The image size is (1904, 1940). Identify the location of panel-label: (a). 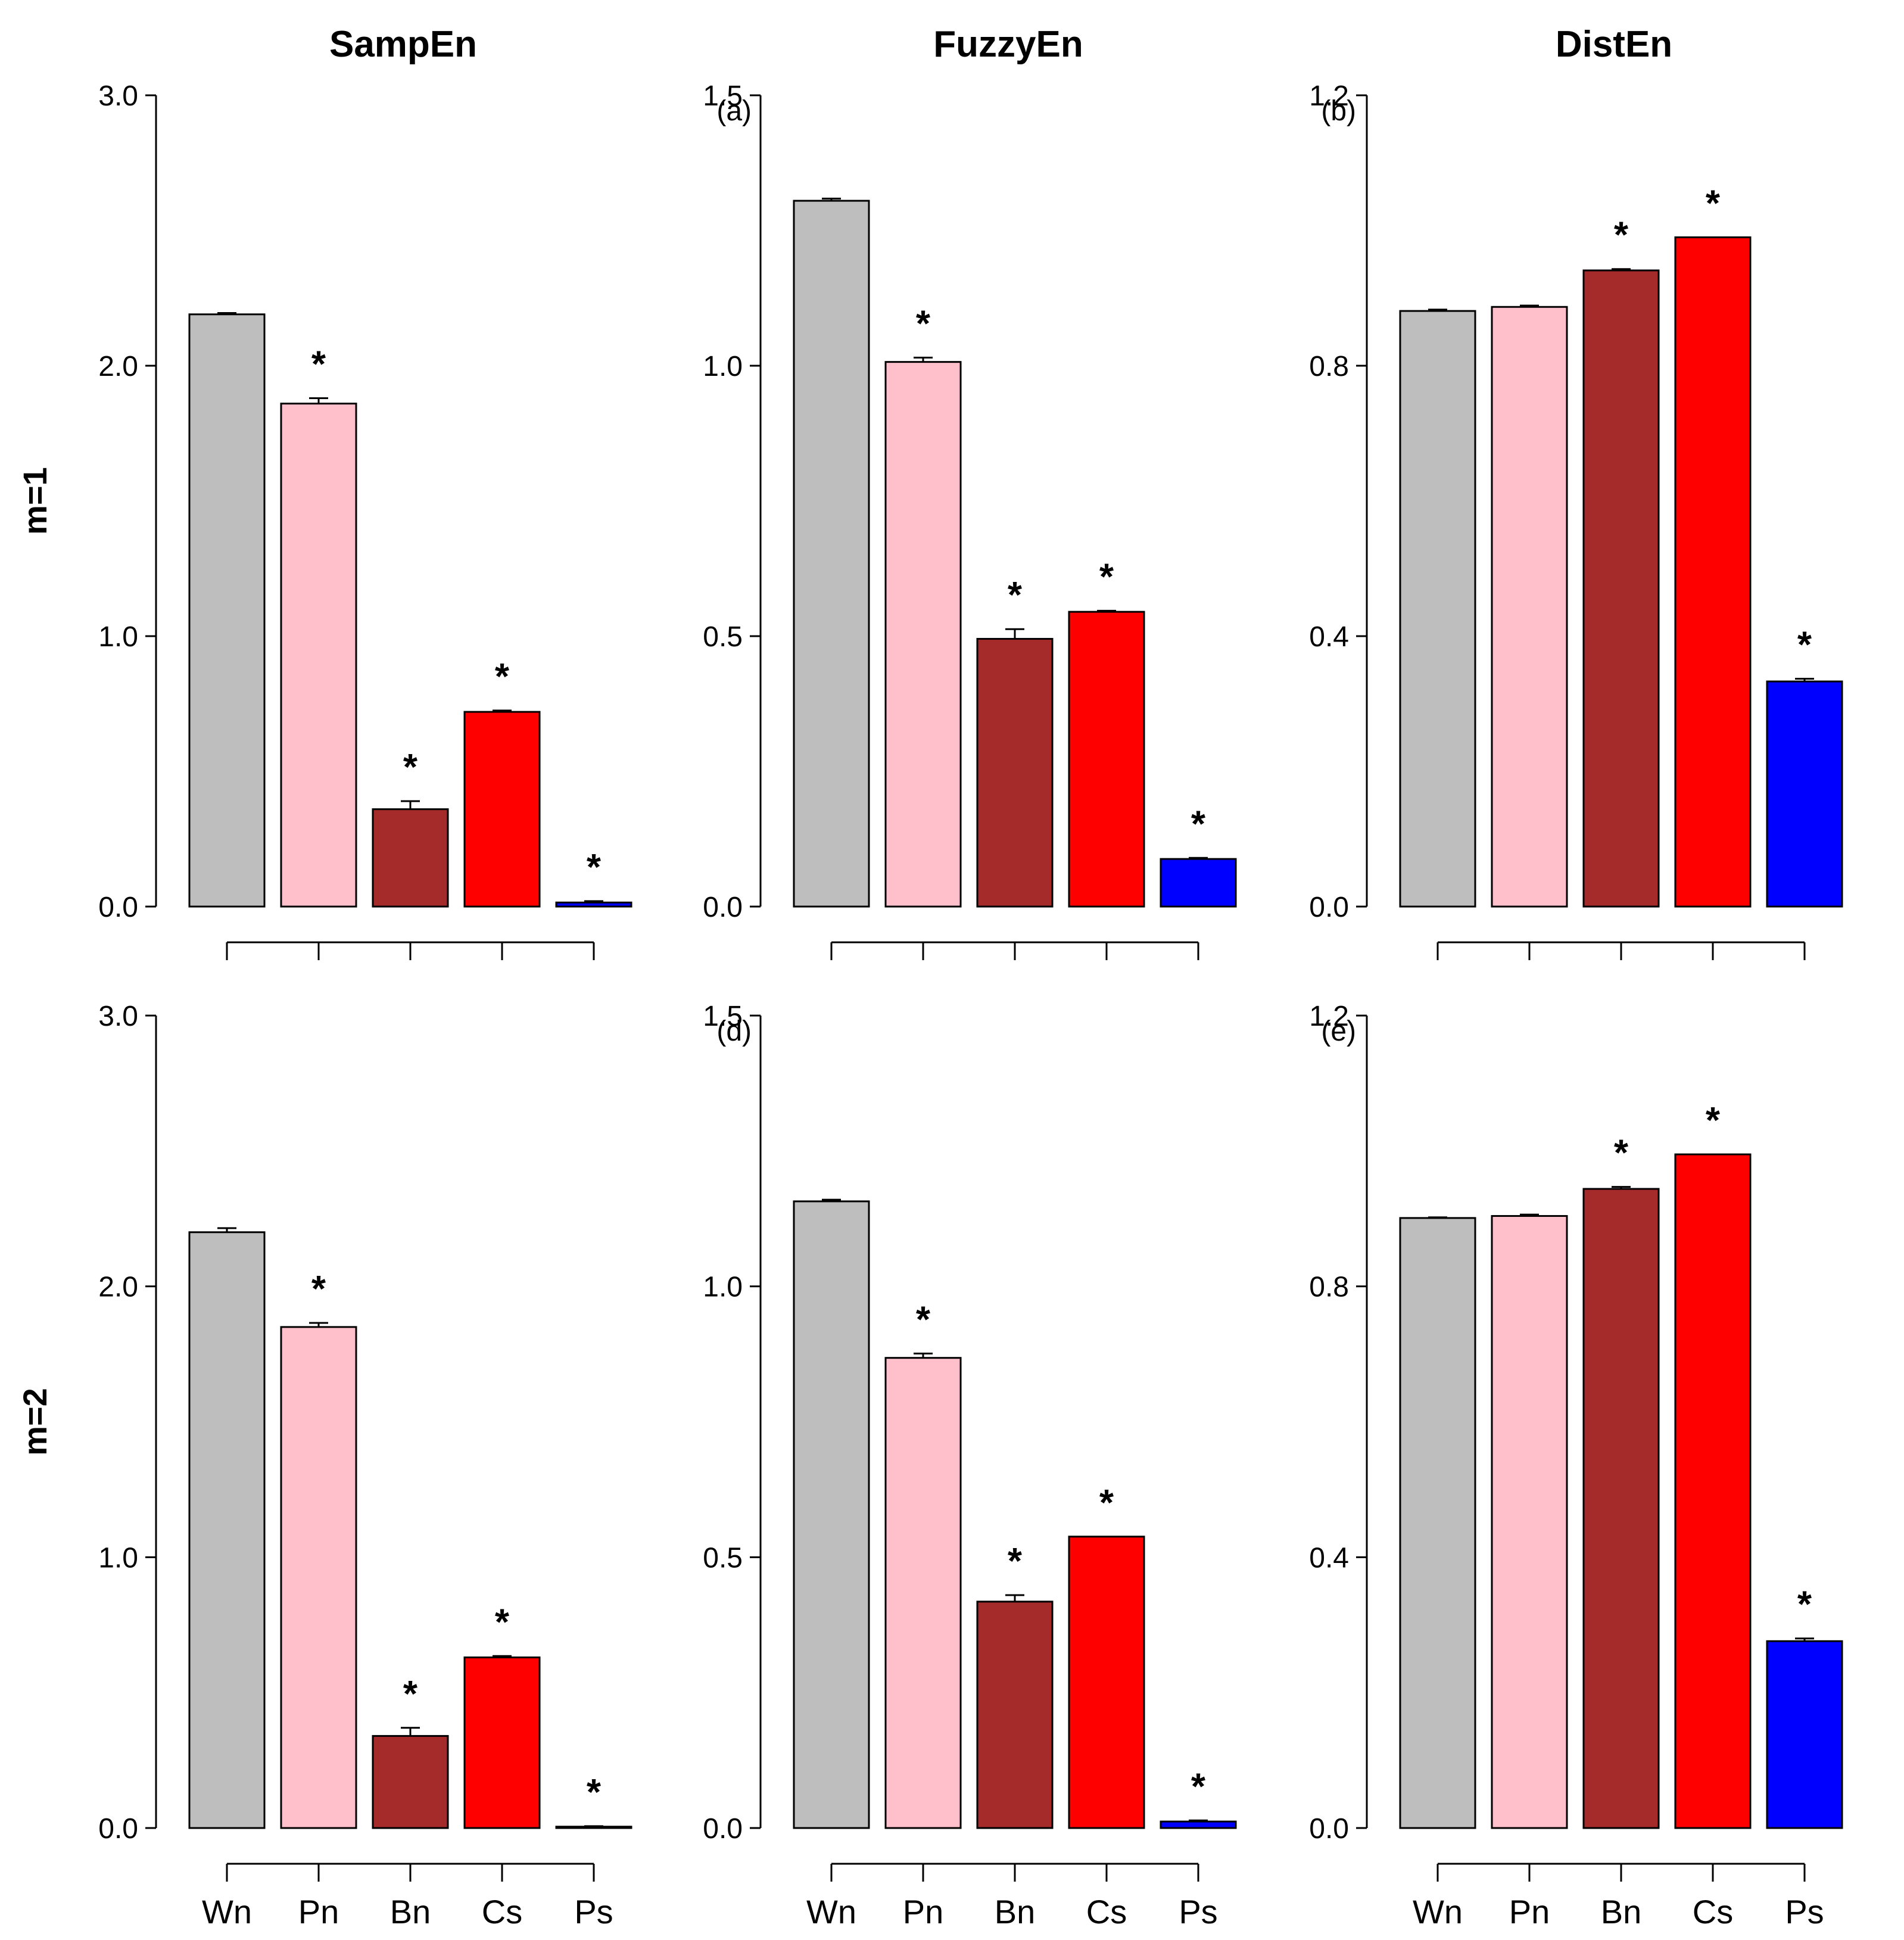
(734, 111).